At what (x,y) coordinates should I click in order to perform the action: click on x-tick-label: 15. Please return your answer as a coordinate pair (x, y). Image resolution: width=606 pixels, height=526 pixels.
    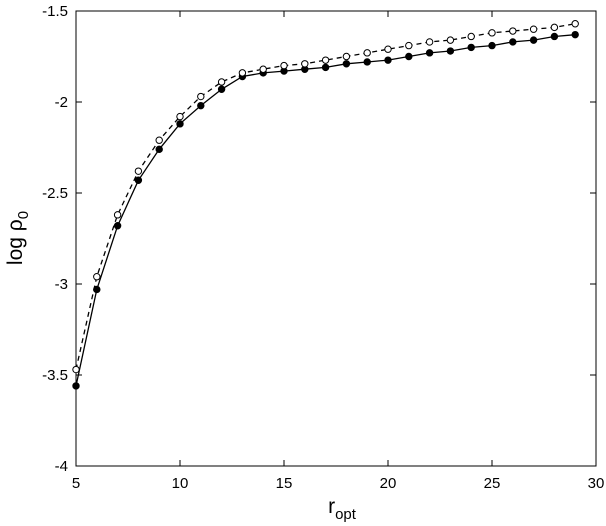
    Looking at the image, I should click on (284, 483).